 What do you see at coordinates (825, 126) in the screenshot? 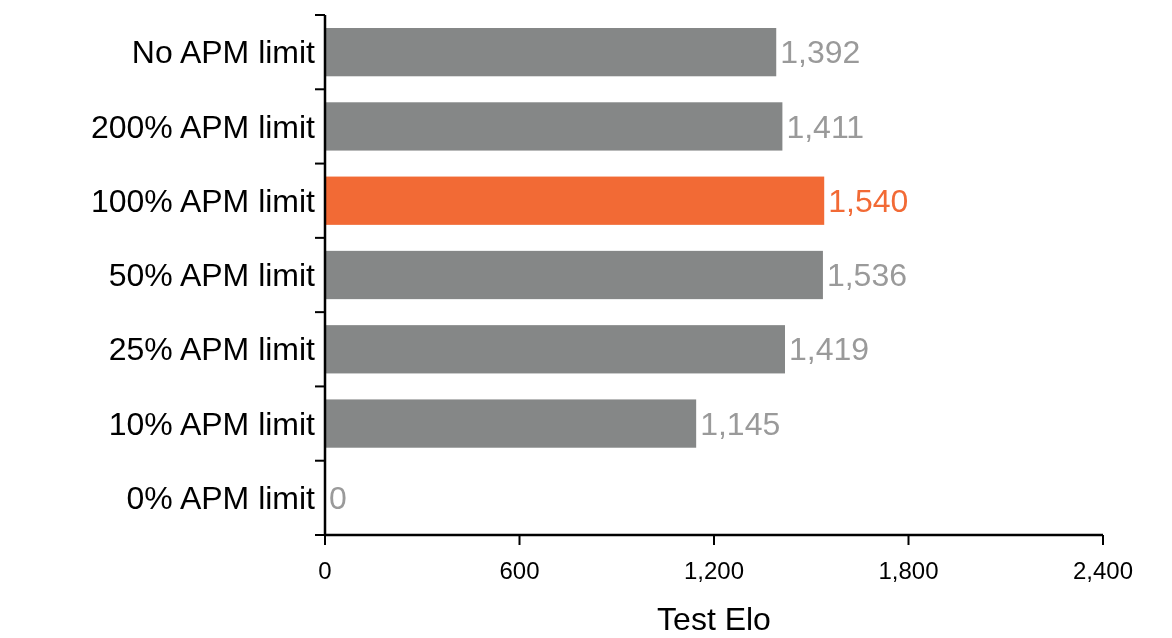
I see `data-label: 1,411` at bounding box center [825, 126].